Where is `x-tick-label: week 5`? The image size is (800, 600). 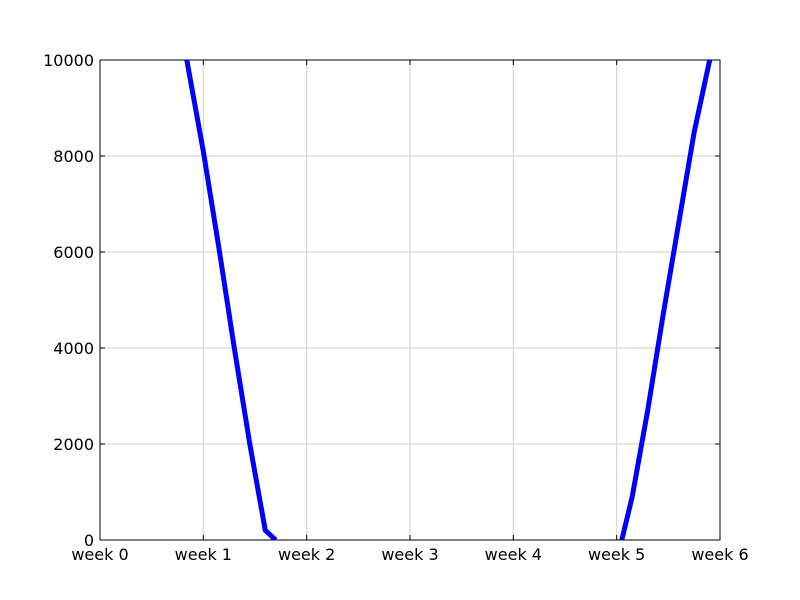 x-tick-label: week 5 is located at coordinates (616, 554).